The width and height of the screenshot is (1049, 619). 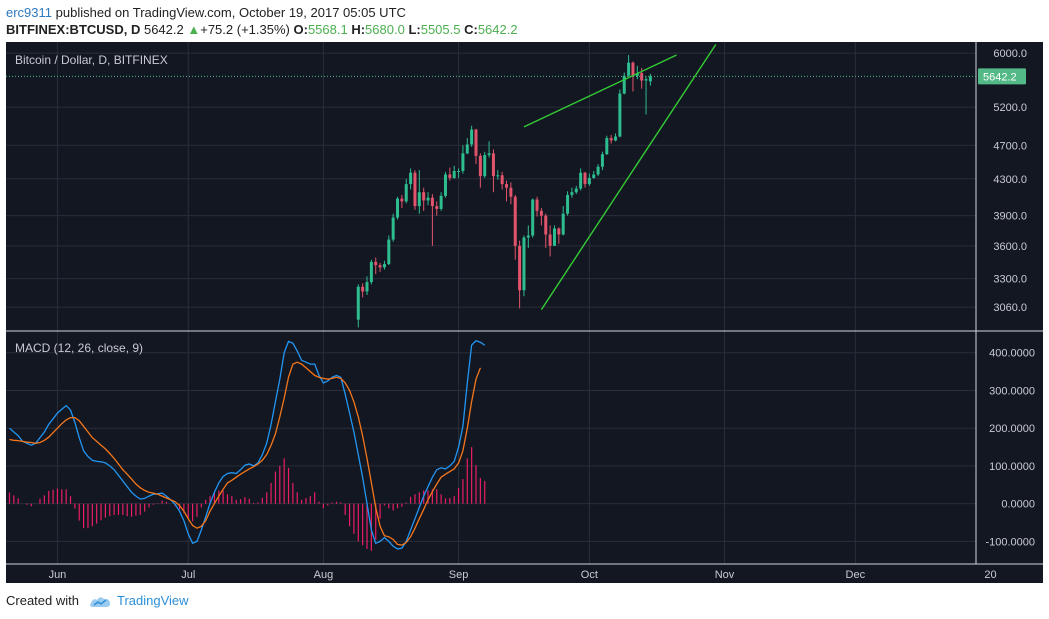 What do you see at coordinates (990, 575) in the screenshot?
I see `time-tick-label: 20` at bounding box center [990, 575].